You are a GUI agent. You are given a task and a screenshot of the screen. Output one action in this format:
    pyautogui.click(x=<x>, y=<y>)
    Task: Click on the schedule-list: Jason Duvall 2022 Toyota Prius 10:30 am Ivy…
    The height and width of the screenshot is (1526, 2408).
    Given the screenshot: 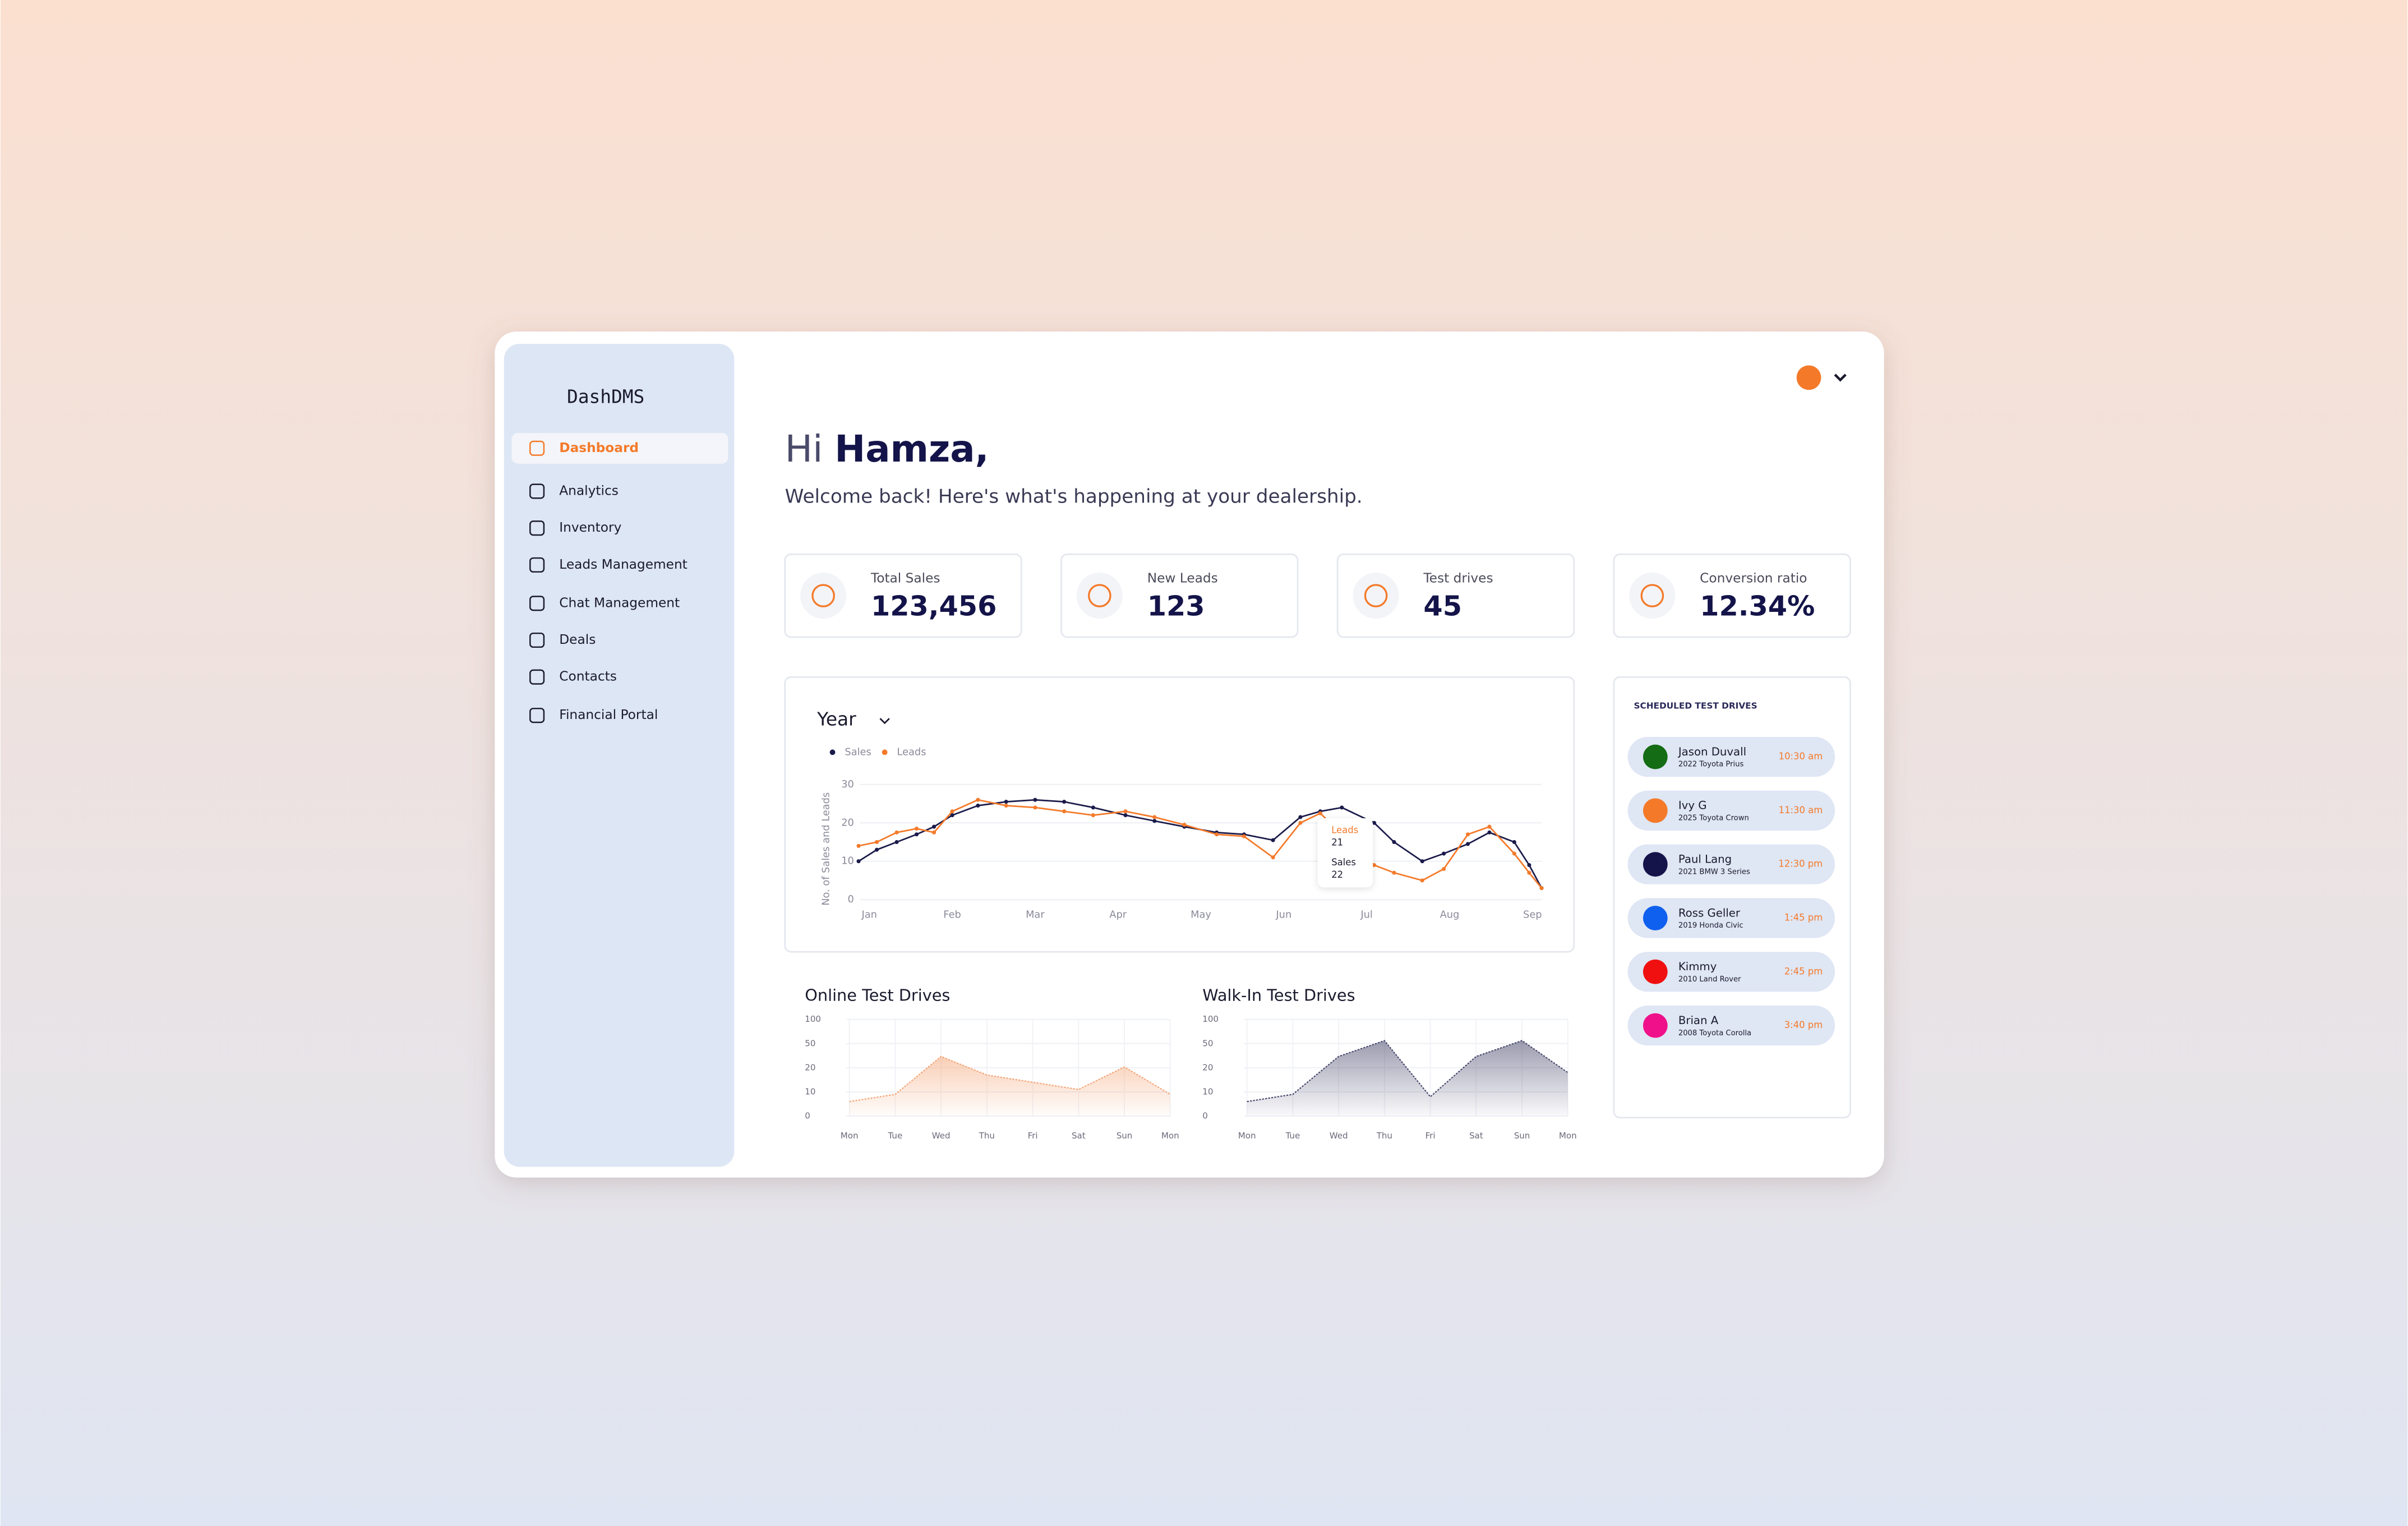 What is the action you would take?
    pyautogui.click(x=1731, y=891)
    